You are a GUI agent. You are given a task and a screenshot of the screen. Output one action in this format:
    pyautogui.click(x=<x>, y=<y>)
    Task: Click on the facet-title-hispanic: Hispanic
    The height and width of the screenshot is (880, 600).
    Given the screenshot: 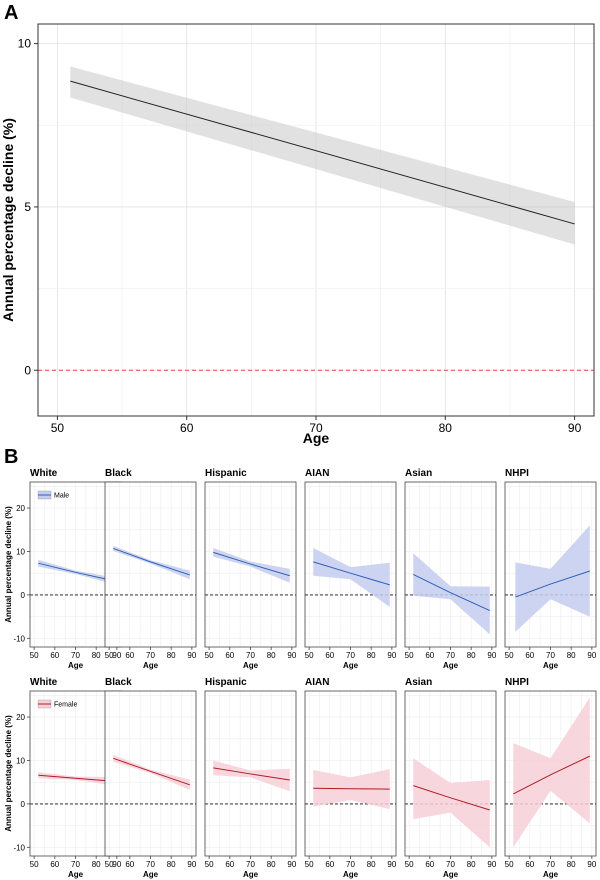 What is the action you would take?
    pyautogui.click(x=226, y=473)
    